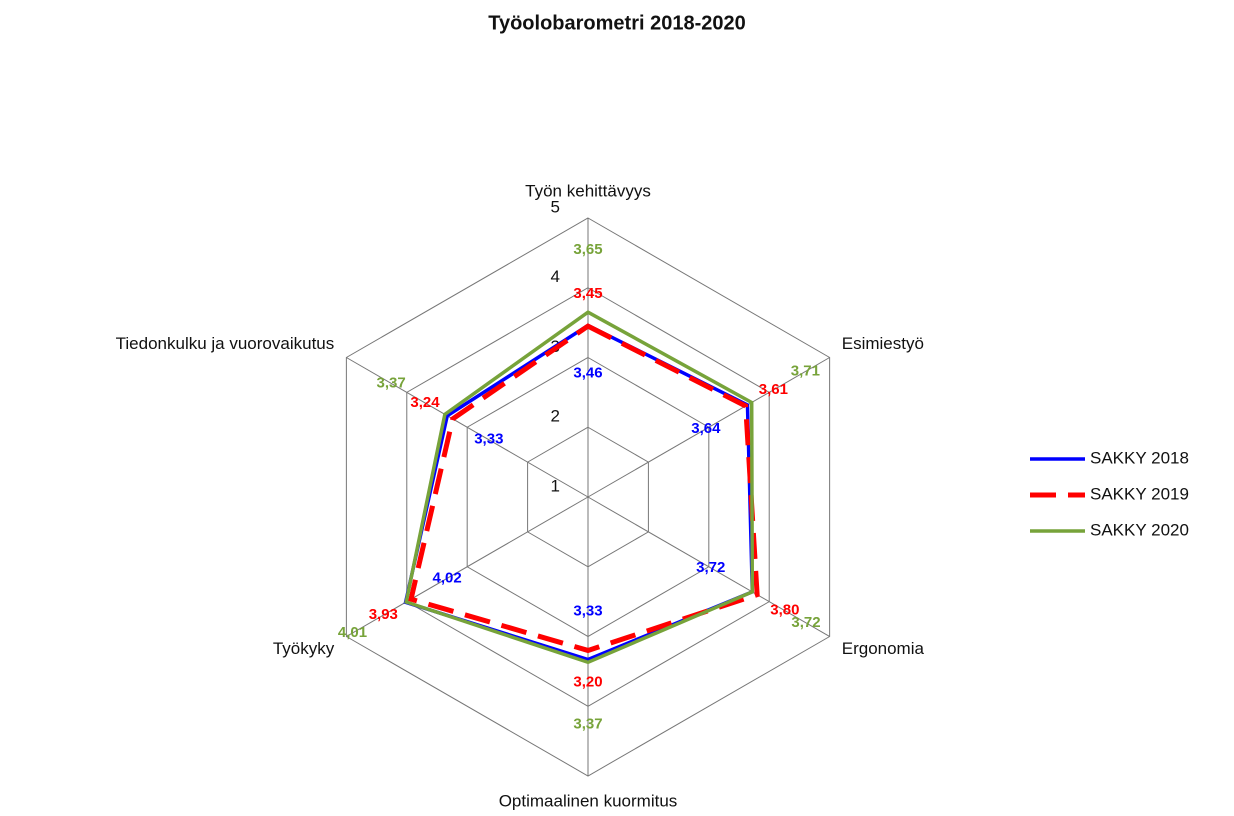 The image size is (1234, 816). What do you see at coordinates (555, 276) in the screenshot?
I see `r-tick-label: 4` at bounding box center [555, 276].